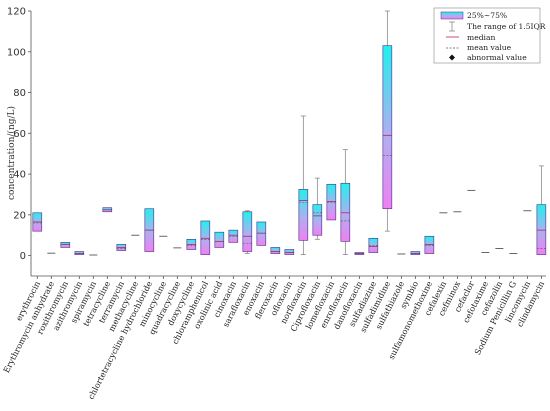 This screenshot has height=411, width=550. What do you see at coordinates (16, 12) in the screenshot?
I see `y-tick-label: 120` at bounding box center [16, 12].